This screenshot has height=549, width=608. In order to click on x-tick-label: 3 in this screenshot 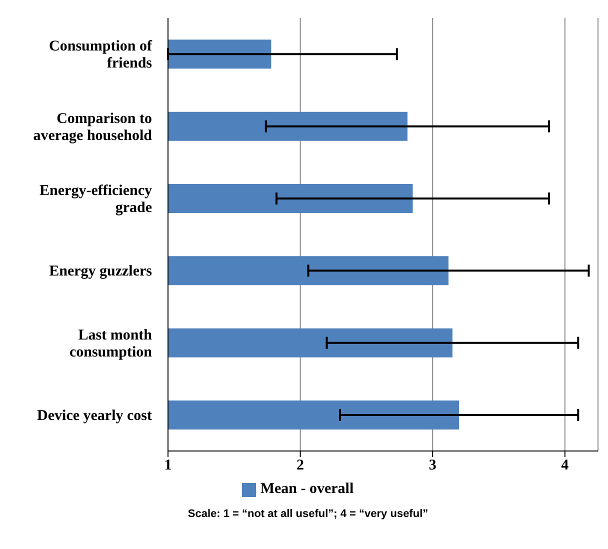, I will do `click(432, 466)`.